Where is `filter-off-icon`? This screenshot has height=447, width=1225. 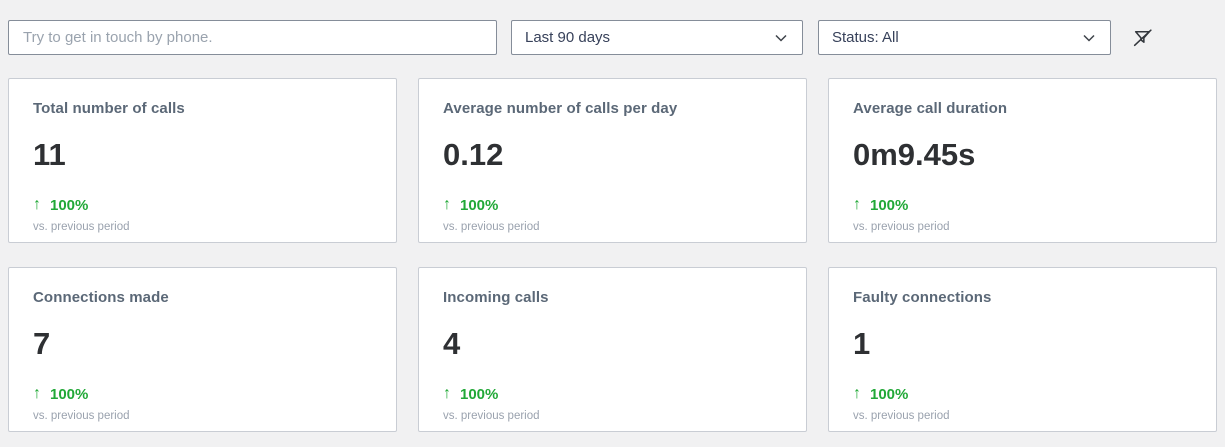 filter-off-icon is located at coordinates (1142, 37).